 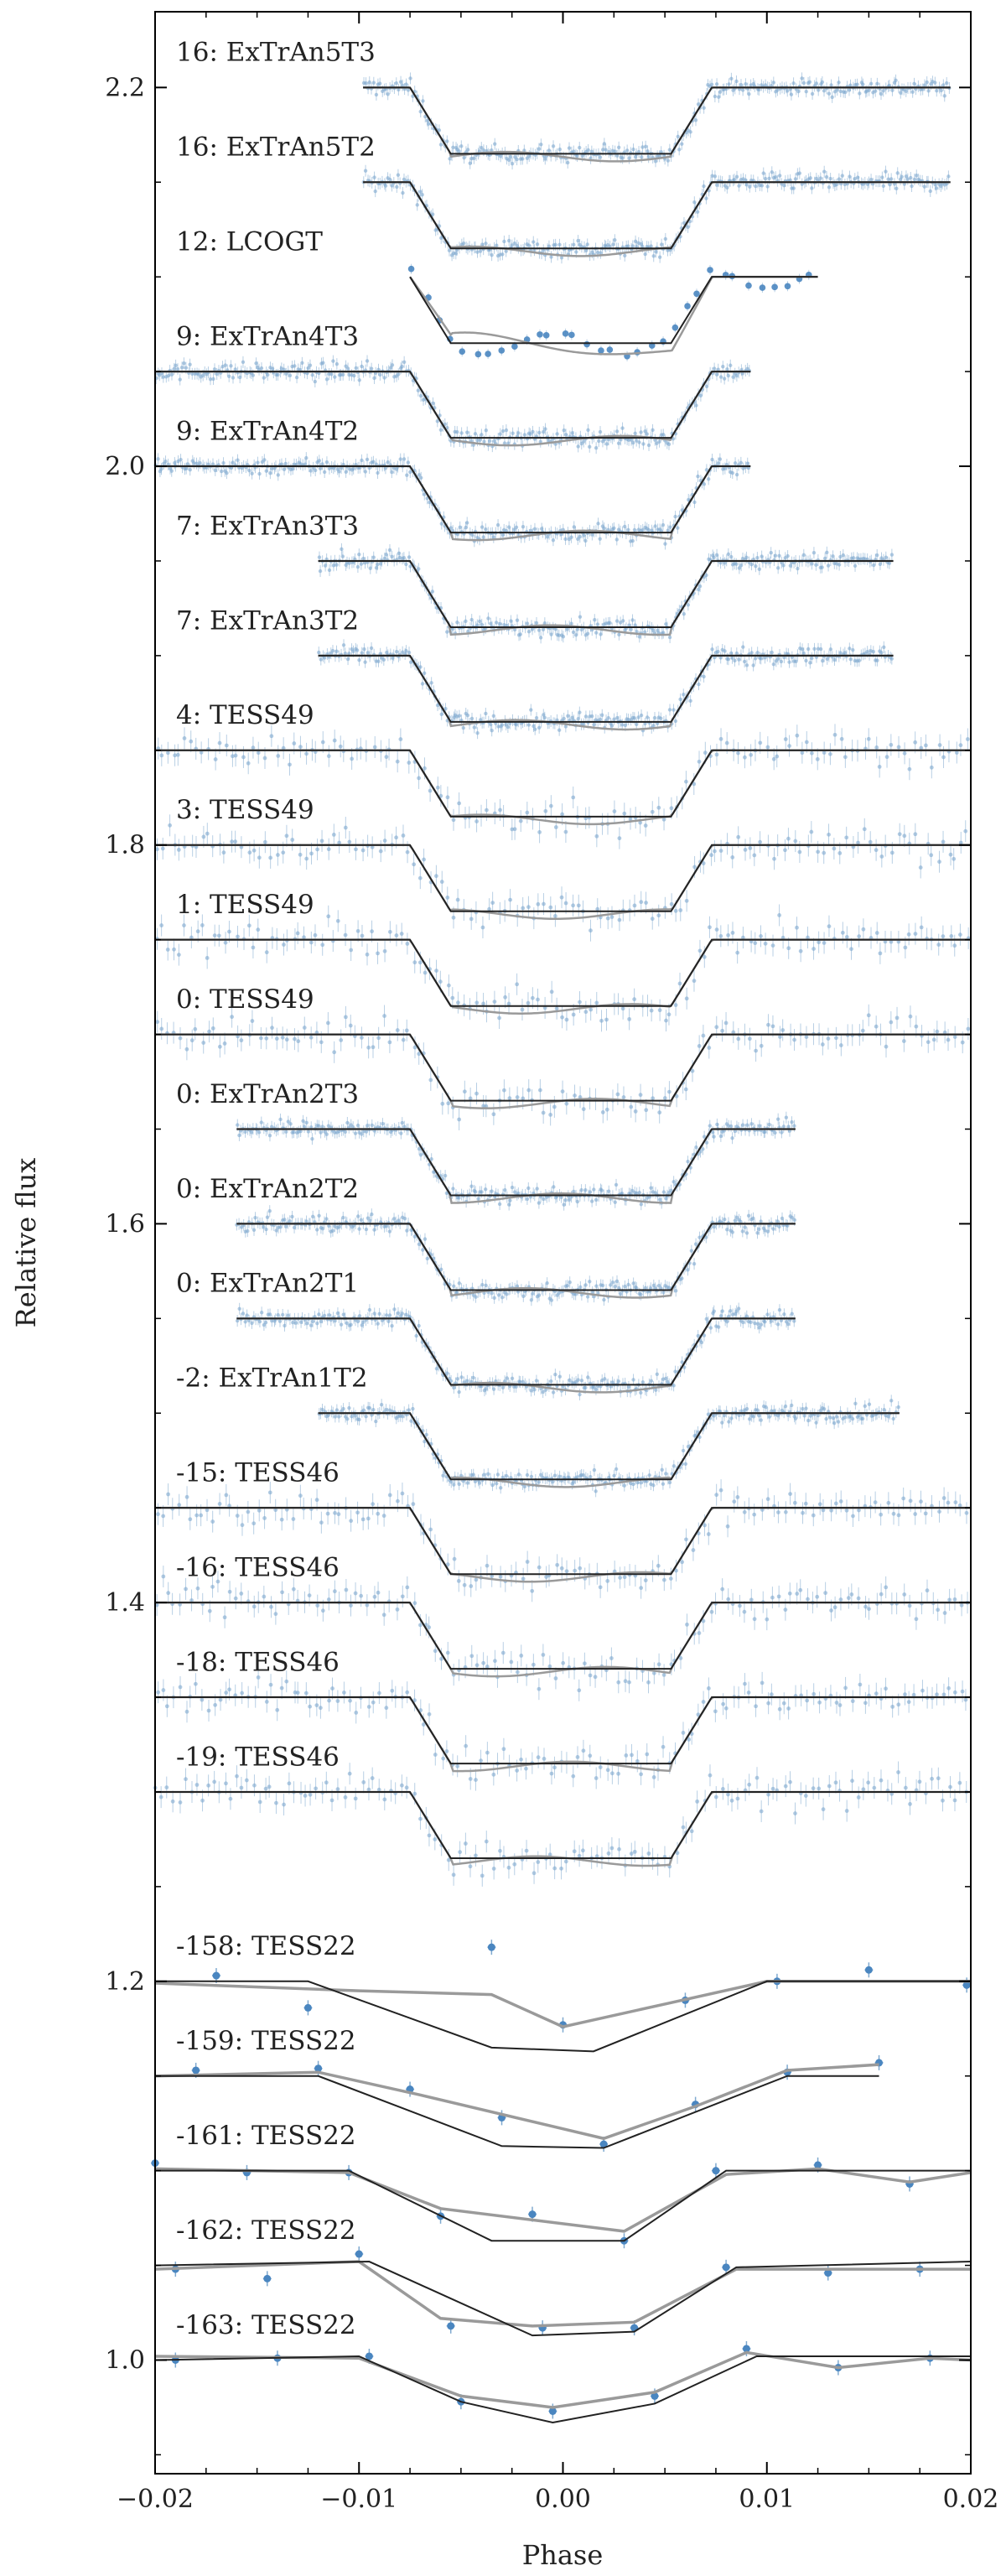 I want to click on data-points, so click(x=563, y=1067).